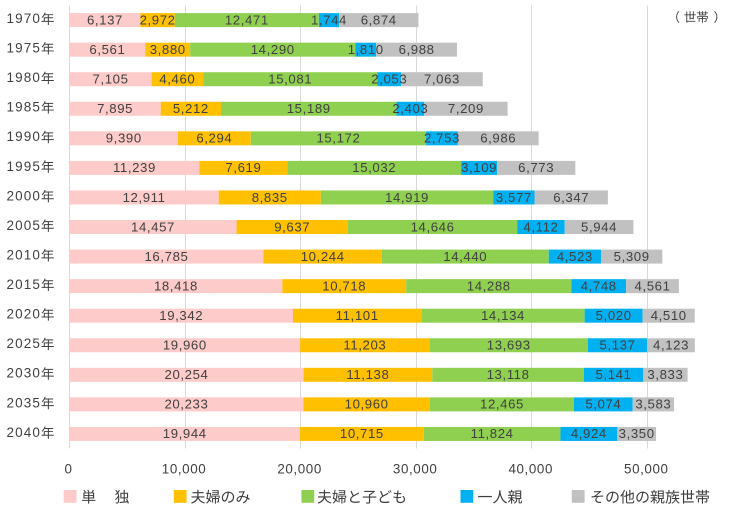  I want to click on svg-text: 11,203, so click(364, 345).